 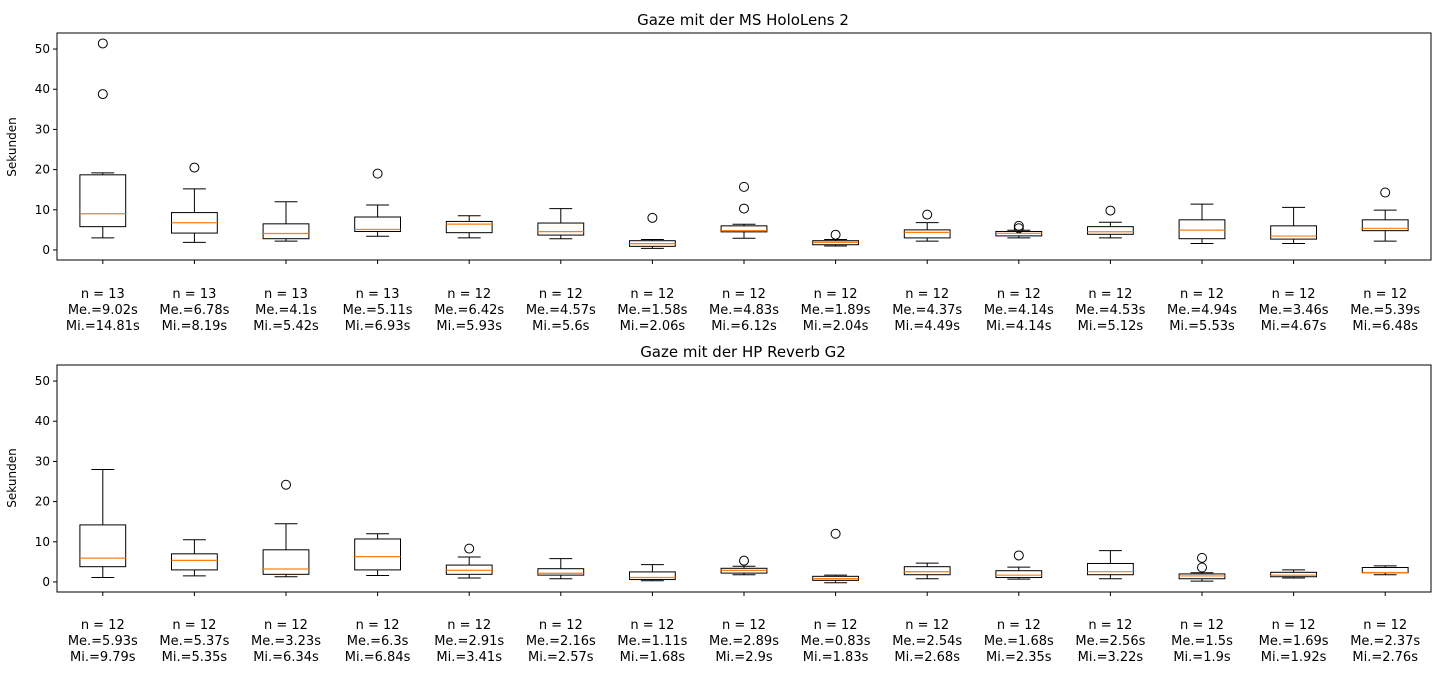 What do you see at coordinates (1019, 310) in the screenshot?
I see `category-label-line: Me.=4.14s` at bounding box center [1019, 310].